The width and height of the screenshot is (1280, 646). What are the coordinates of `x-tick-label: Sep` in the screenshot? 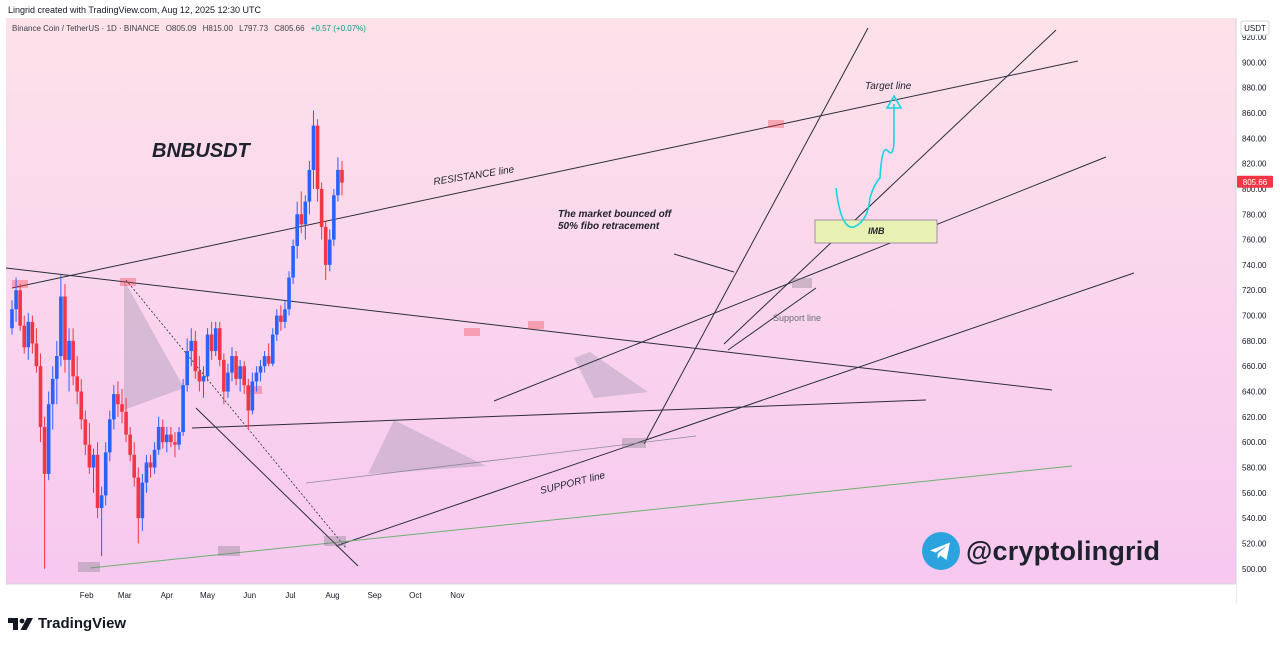 It's located at (374, 595).